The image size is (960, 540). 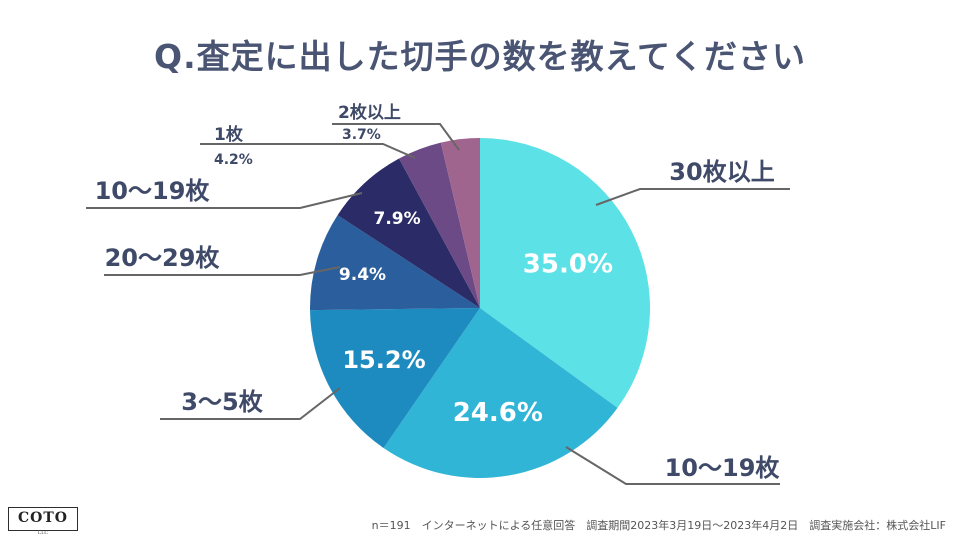 What do you see at coordinates (480, 56) in the screenshot?
I see `page-title: Q.査定に出した切手の数を教えてください` at bounding box center [480, 56].